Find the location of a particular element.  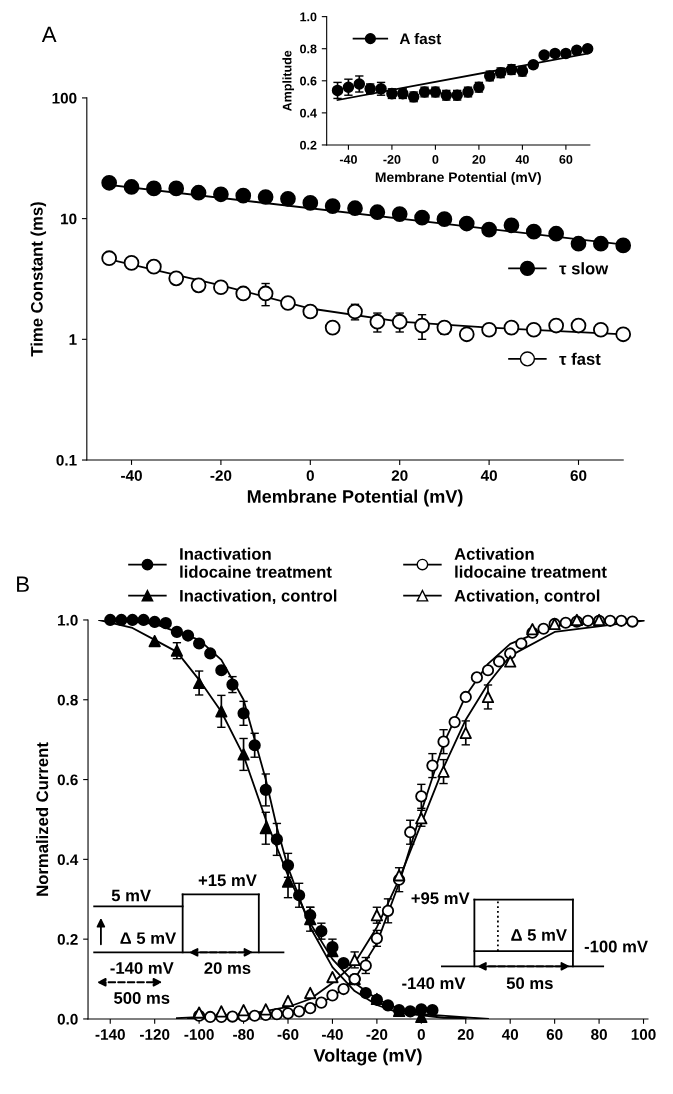

x-tick-label: 80 is located at coordinates (599, 1034).